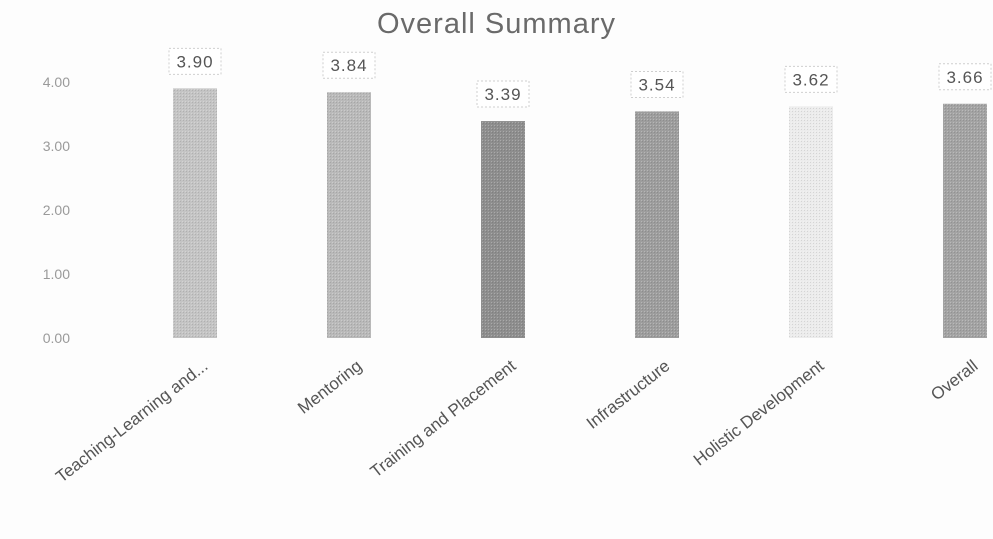  I want to click on data-label: 3.54, so click(656, 84).